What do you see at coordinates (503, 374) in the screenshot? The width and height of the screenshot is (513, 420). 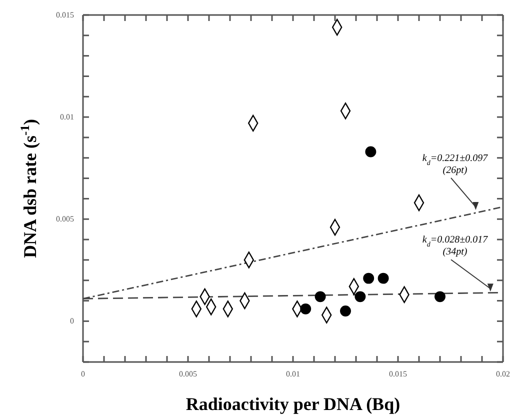 I see `x-tick-label: 0.02` at bounding box center [503, 374].